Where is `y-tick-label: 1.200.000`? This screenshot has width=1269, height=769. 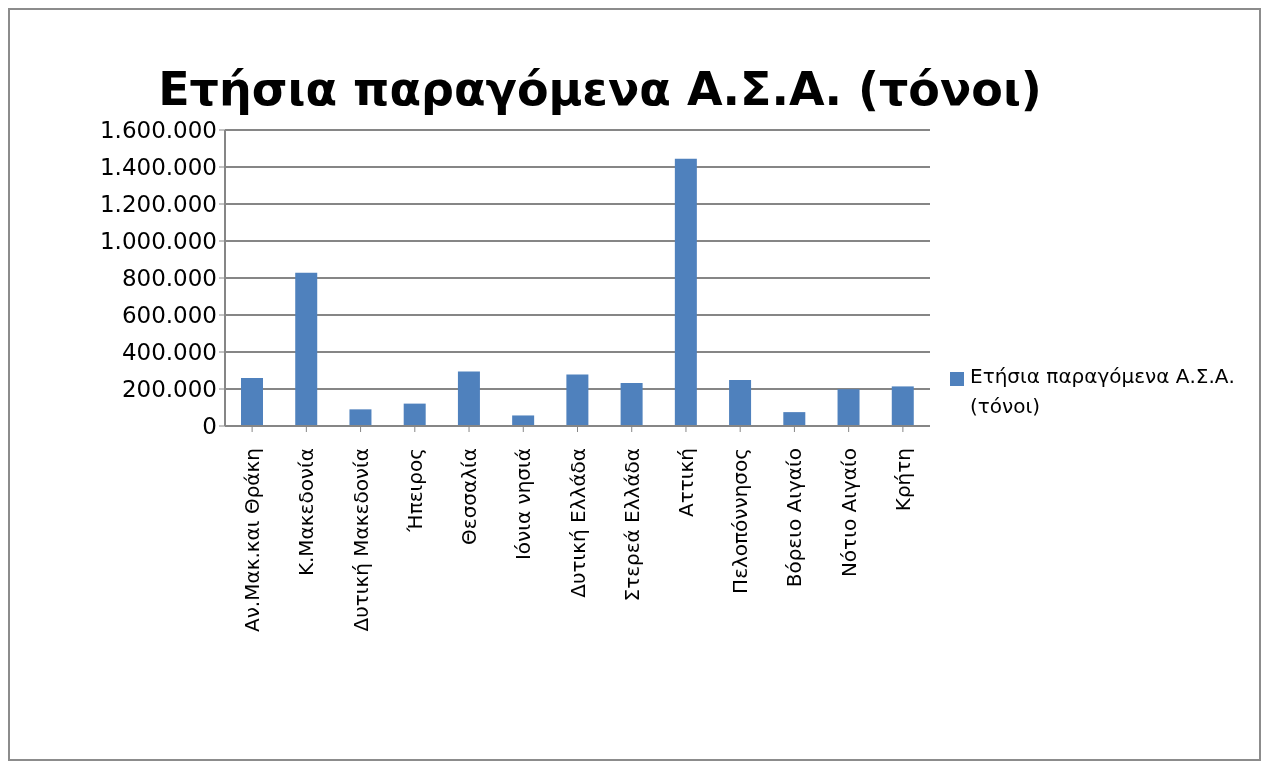
y-tick-label: 1.200.000 is located at coordinates (158, 204).